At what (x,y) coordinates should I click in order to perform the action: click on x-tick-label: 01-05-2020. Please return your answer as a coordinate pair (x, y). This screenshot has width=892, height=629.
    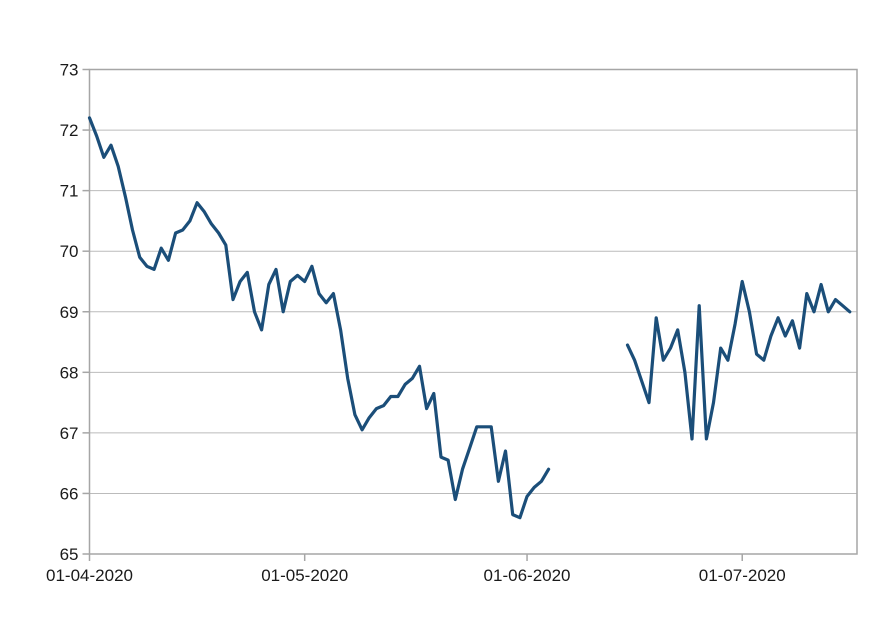
    Looking at the image, I should click on (304, 575).